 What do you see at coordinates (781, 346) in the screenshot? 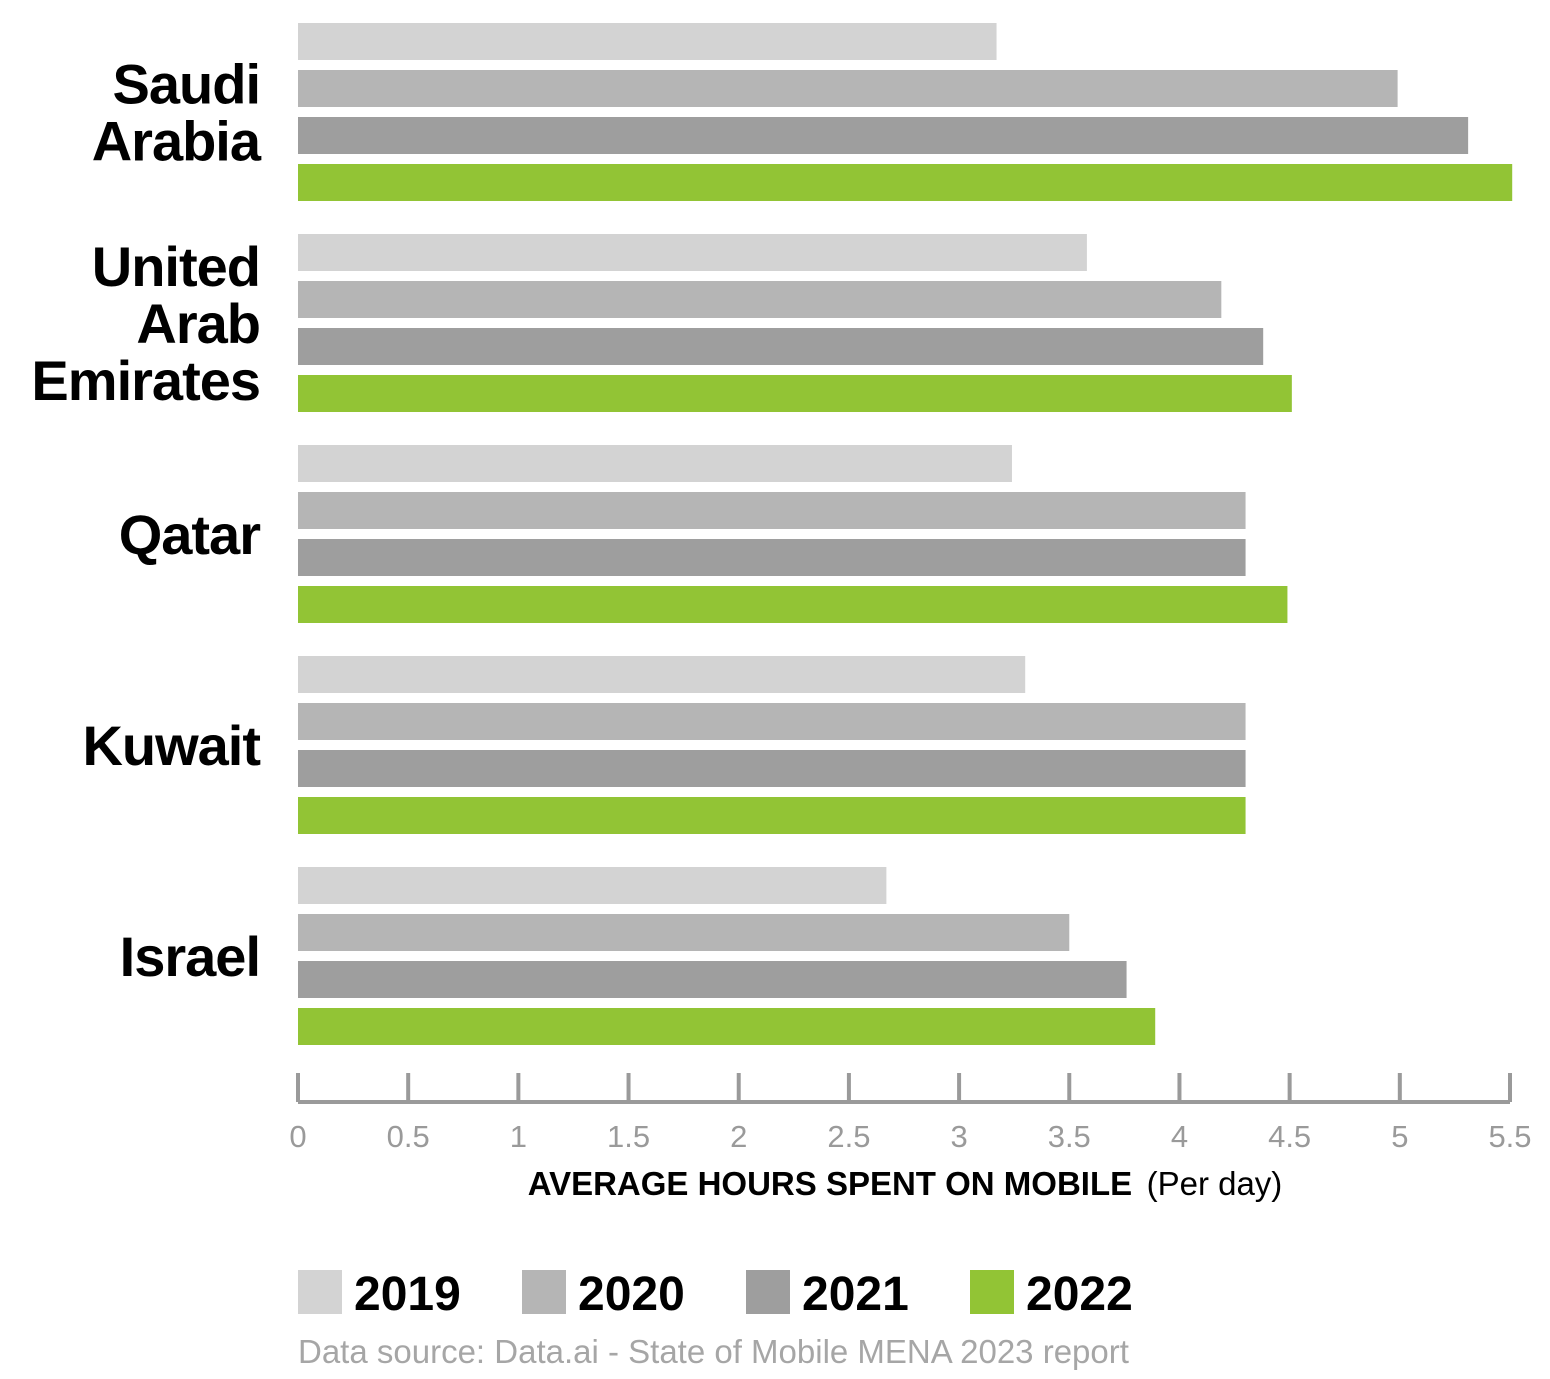
I see `bar-2021-united-arab-emirates` at bounding box center [781, 346].